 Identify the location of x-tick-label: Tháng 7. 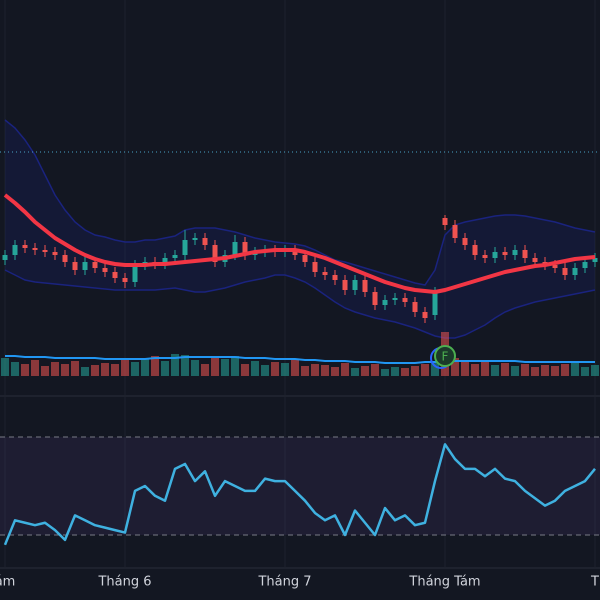
(284, 582).